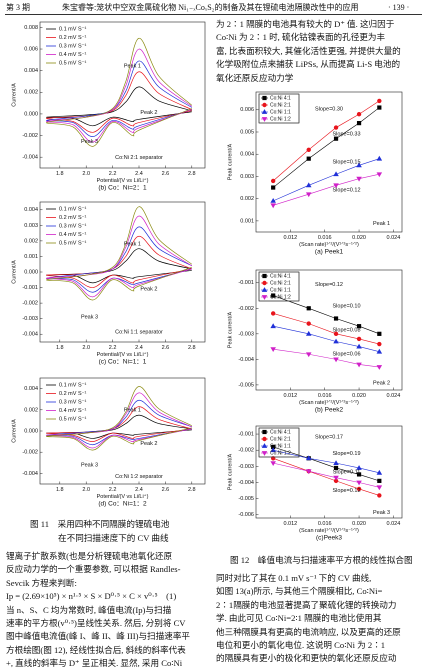 The width and height of the screenshot is (427, 668). Describe the element at coordinates (139, 158) in the screenshot. I see `annotation: Co:Ni 2:1 separator` at that location.